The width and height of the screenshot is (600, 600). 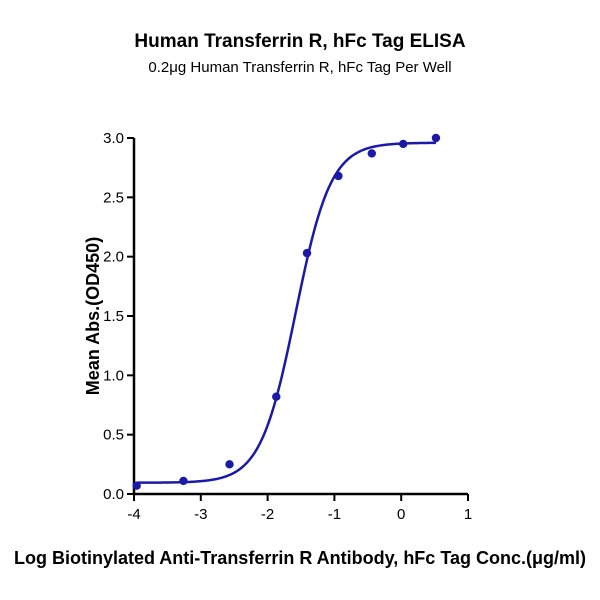 I want to click on y-tick-label: 0.0, so click(x=113, y=494).